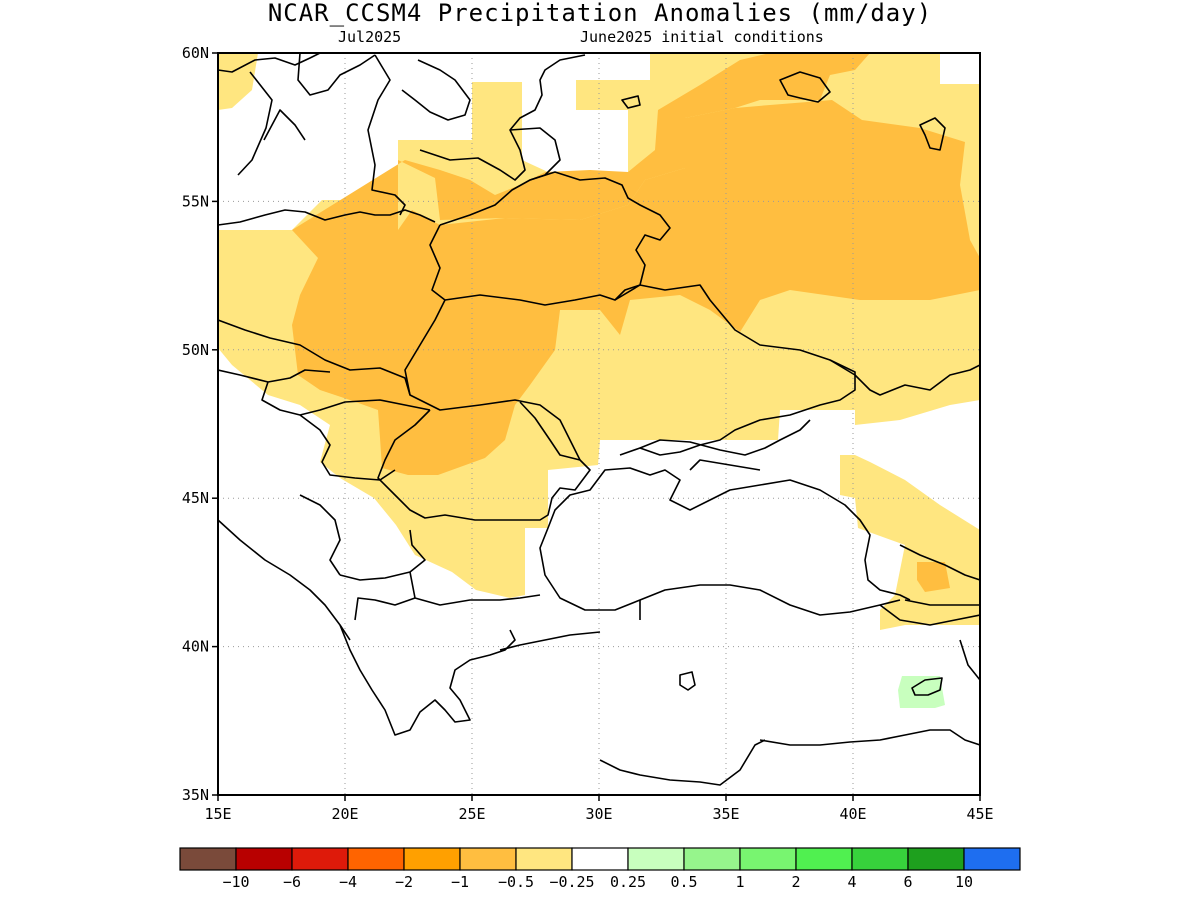 This screenshot has width=1200, height=900. Describe the element at coordinates (805, 87) in the screenshot. I see `ladoga-lake` at that location.